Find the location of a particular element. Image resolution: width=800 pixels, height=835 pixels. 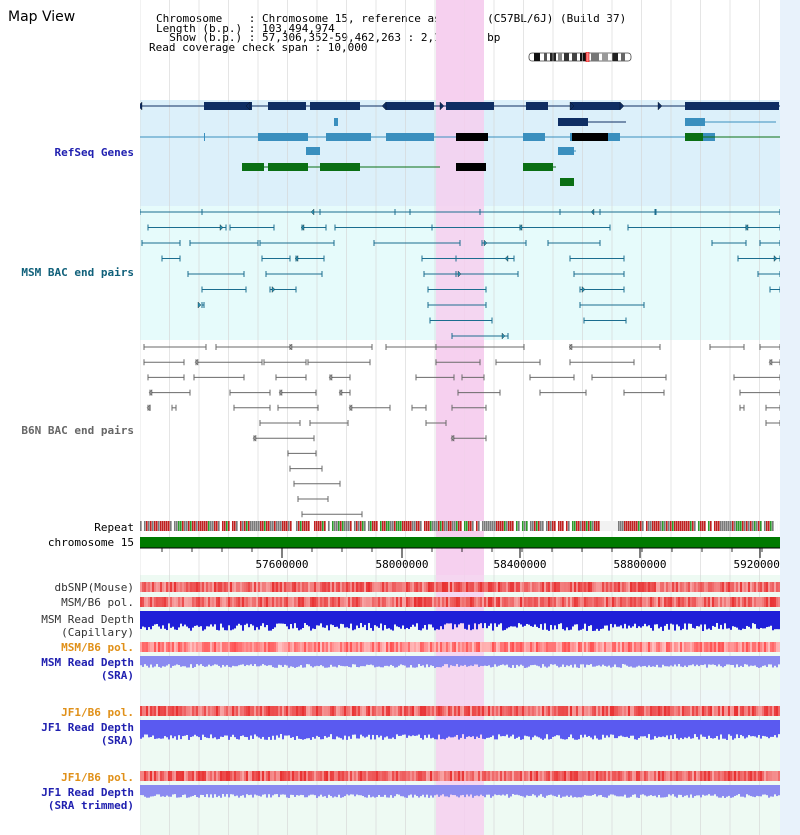

refseq-genes-label: RefSeq Genes is located at coordinates (94, 152).